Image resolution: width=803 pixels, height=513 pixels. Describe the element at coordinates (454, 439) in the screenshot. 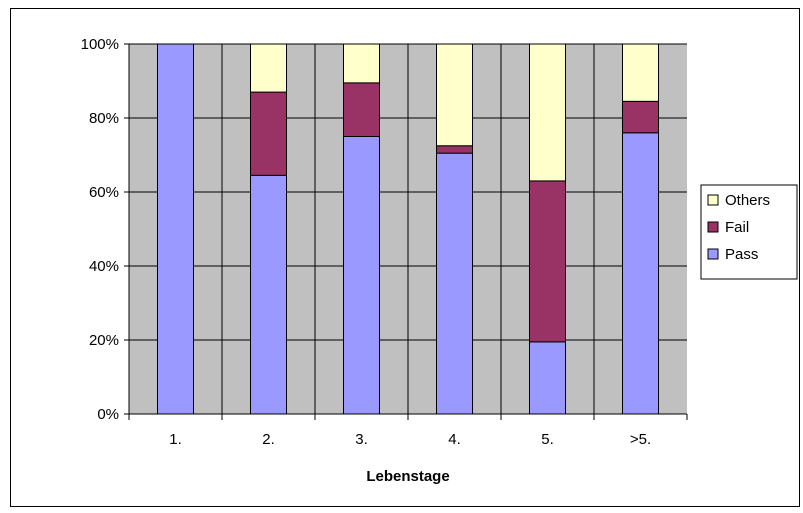

I see `x-tick-label: 4.` at that location.